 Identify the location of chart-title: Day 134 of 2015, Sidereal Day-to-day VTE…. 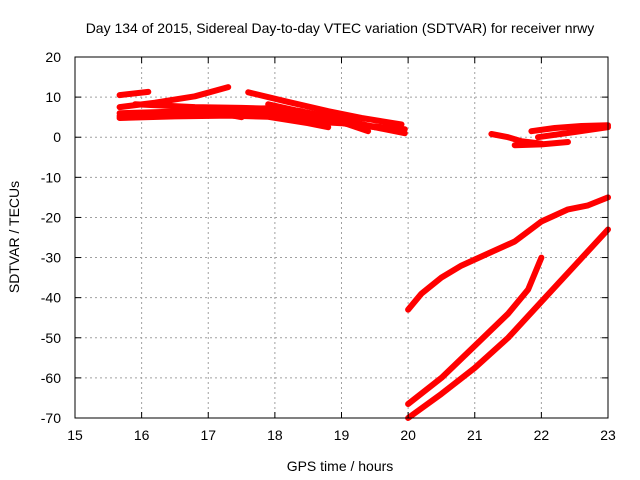
(340, 28).